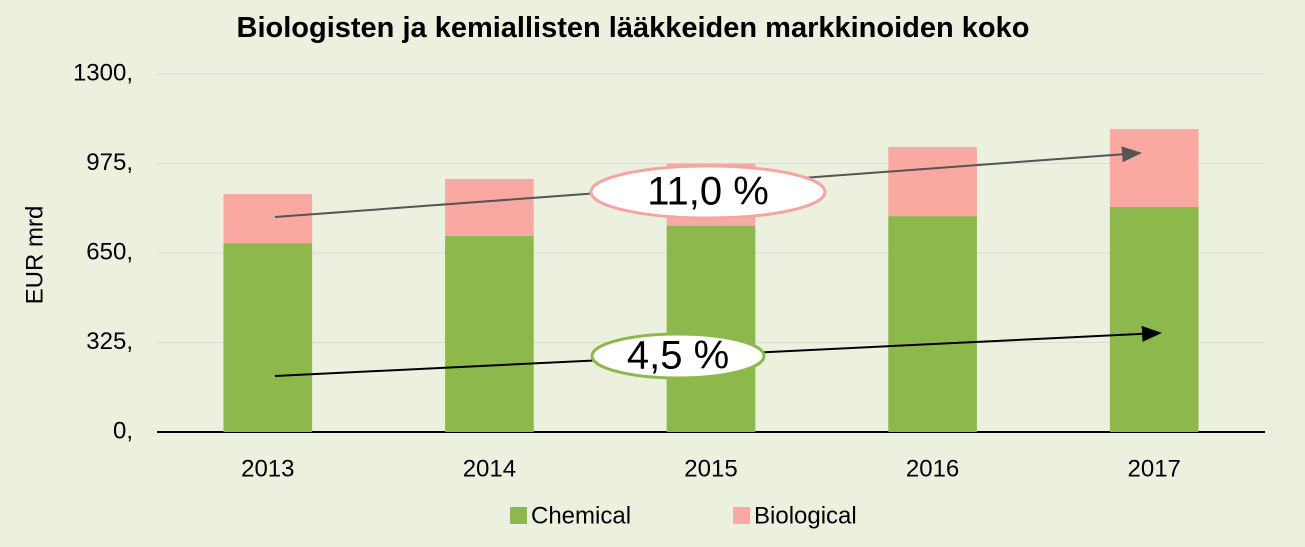 This screenshot has height=547, width=1305. I want to click on y-axis-label: EUR mrd, so click(34, 255).